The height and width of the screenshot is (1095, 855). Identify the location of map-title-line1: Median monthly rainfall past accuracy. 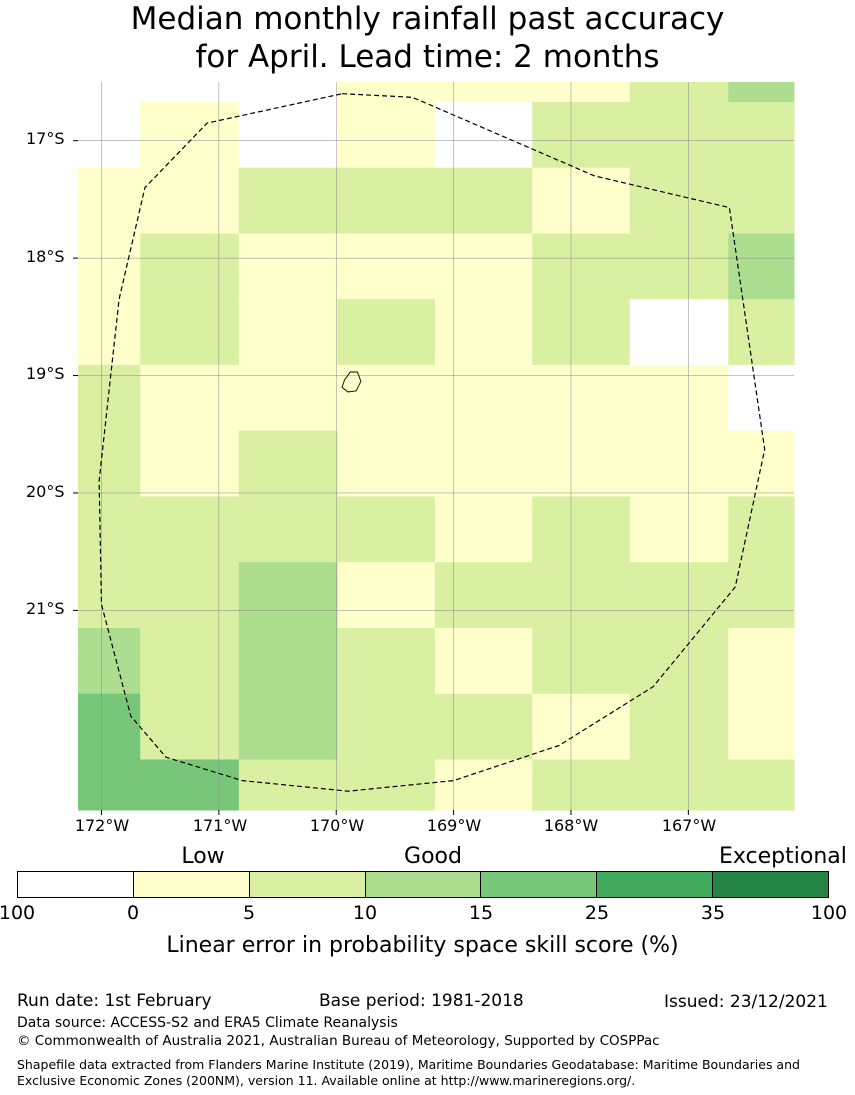
(427, 19).